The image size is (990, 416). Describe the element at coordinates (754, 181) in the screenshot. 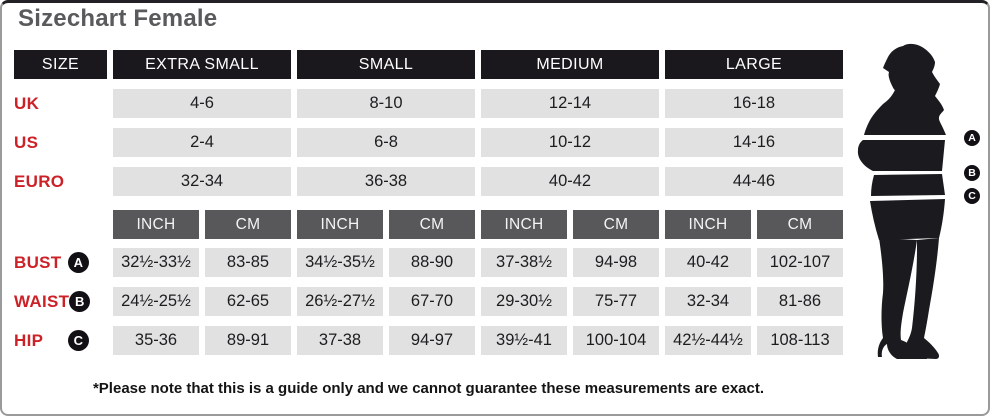

I see `euro-large-value: 44-46` at that location.